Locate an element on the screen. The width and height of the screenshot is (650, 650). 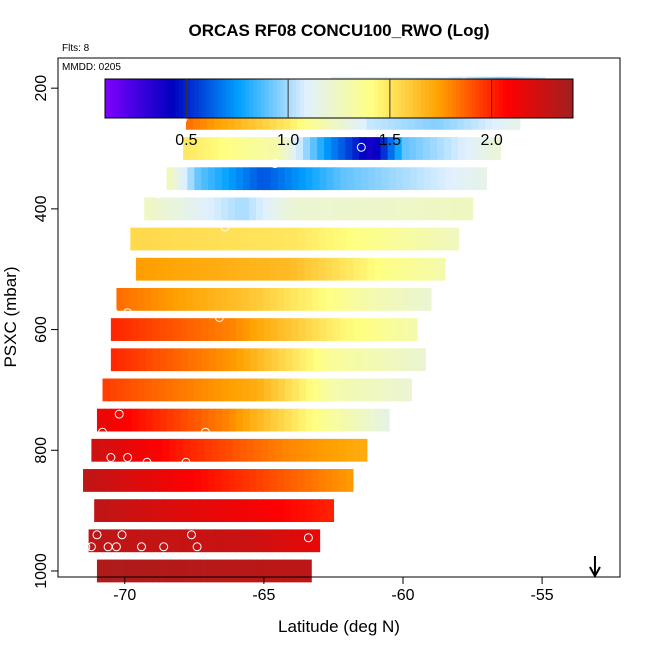
colorbar-tick-label: 1.0 is located at coordinates (288, 140).